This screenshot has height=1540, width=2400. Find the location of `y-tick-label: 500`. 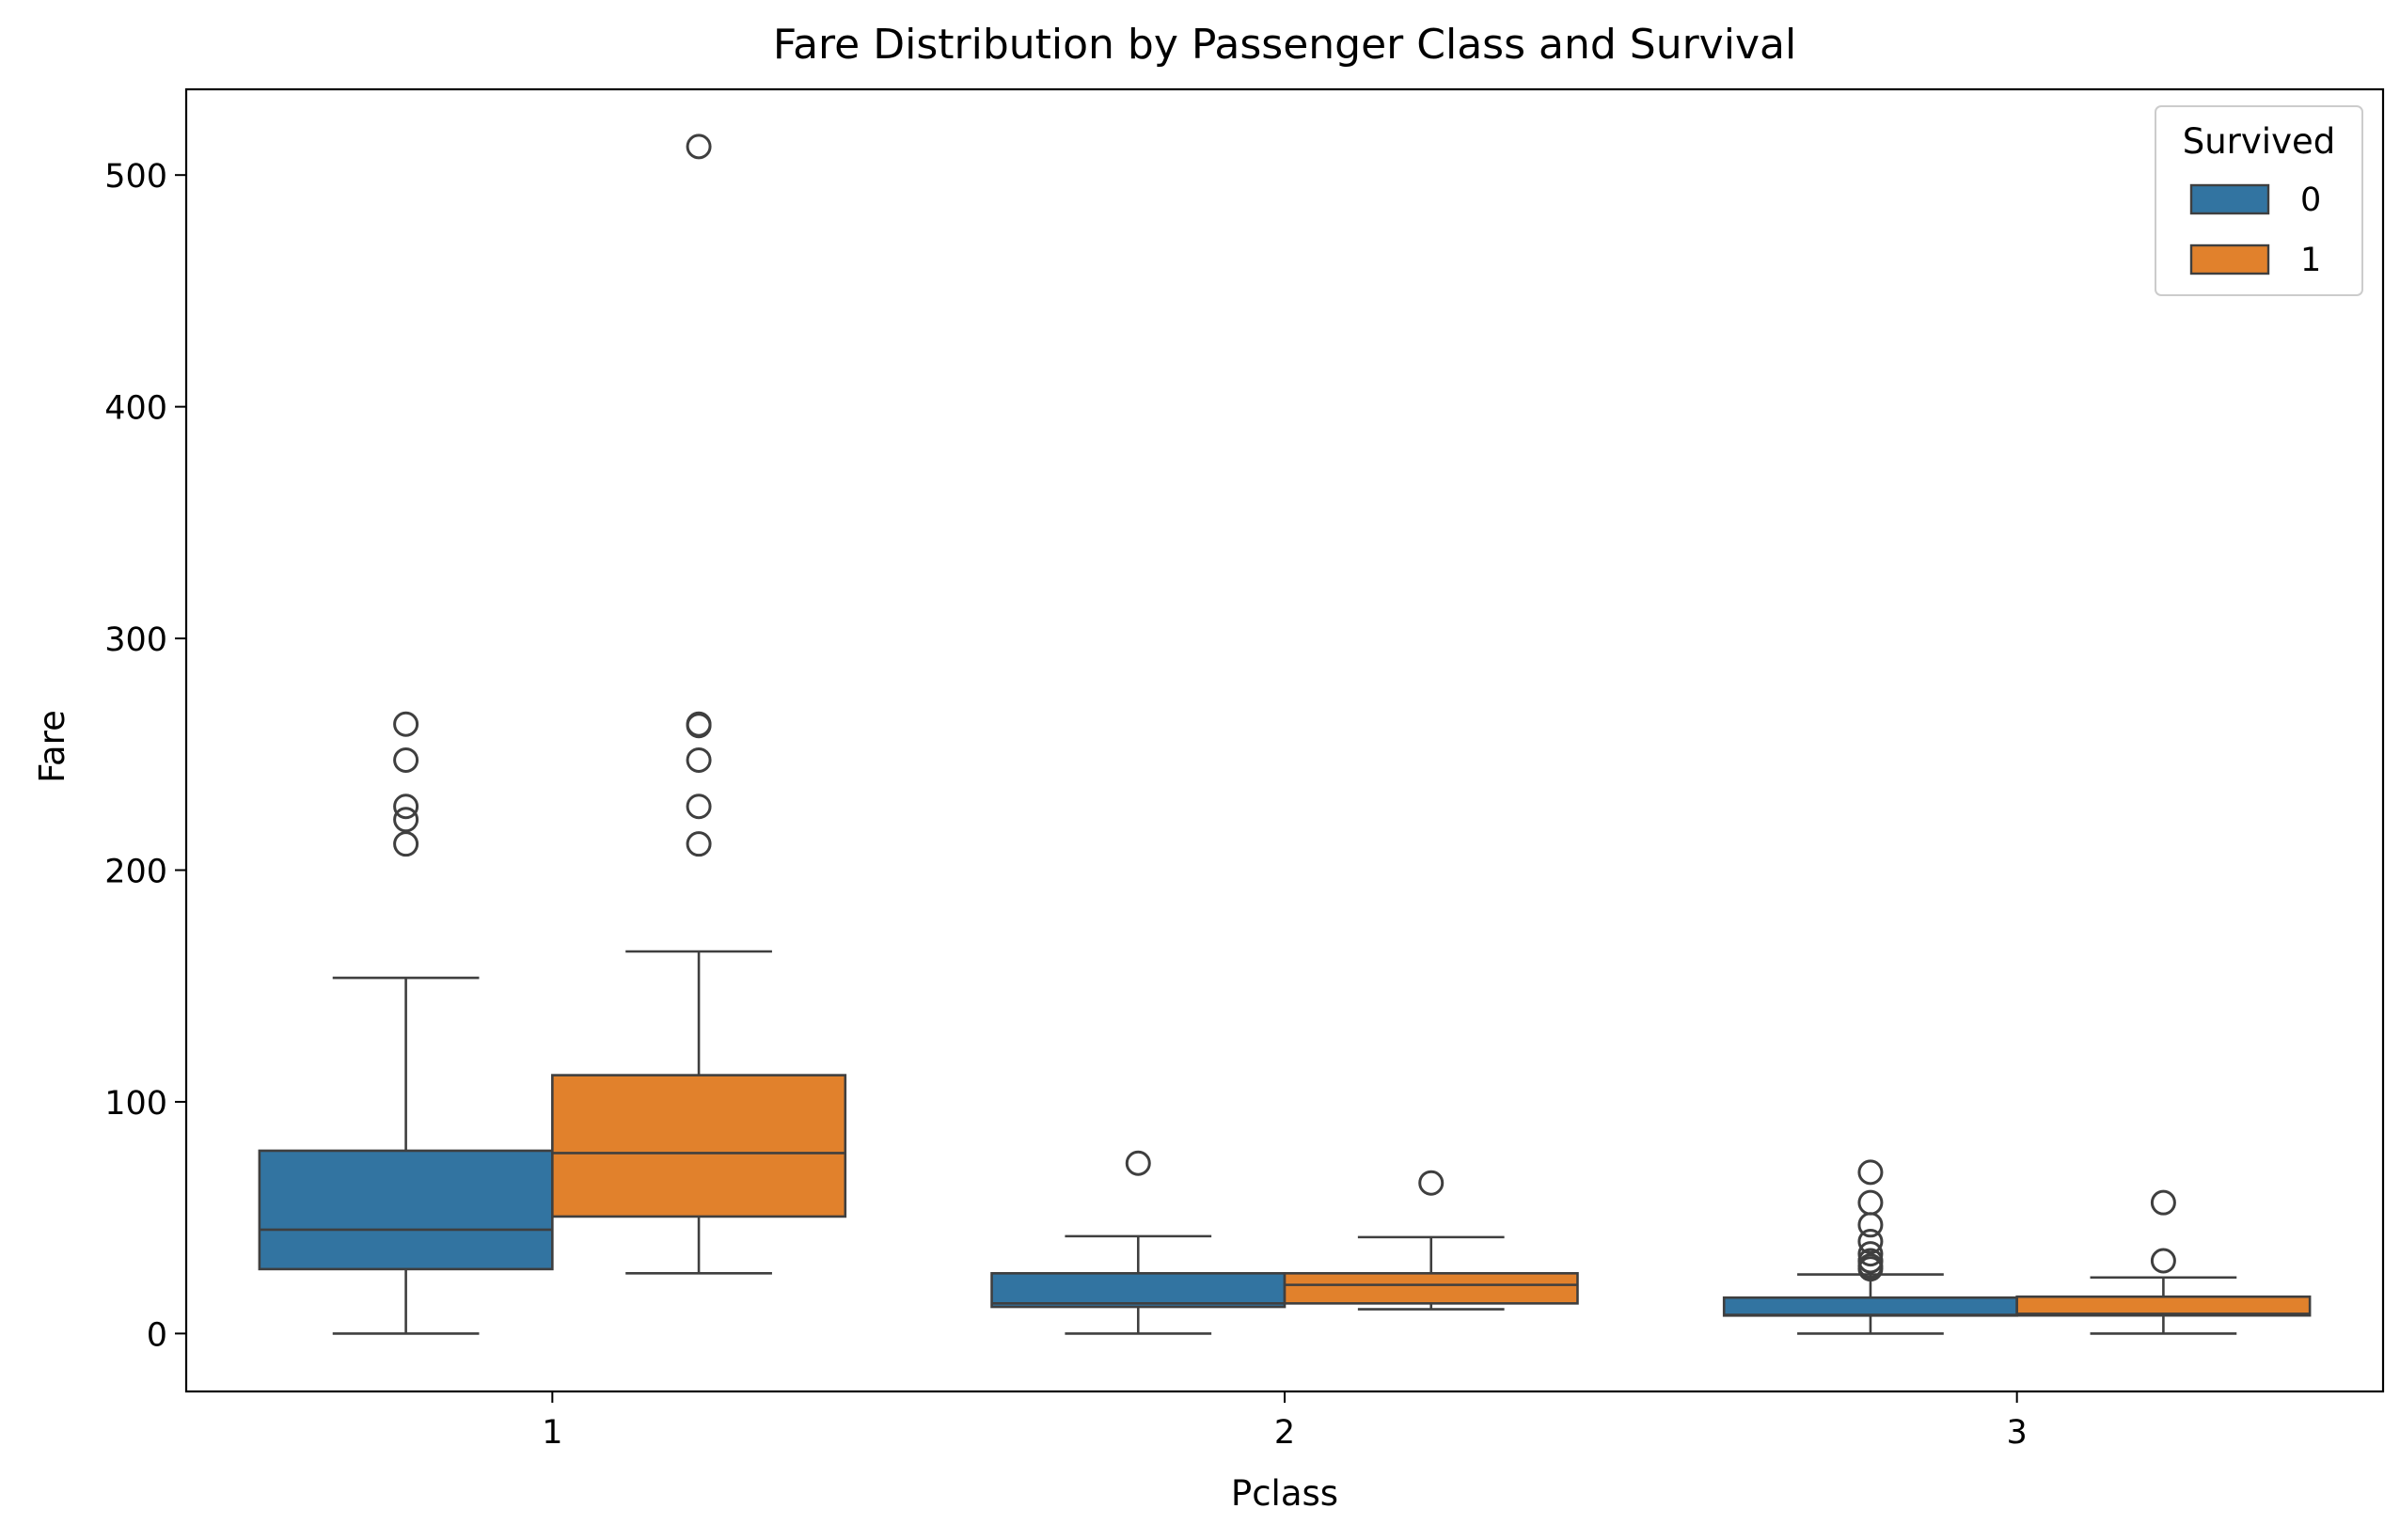

y-tick-label: 500 is located at coordinates (135, 177).